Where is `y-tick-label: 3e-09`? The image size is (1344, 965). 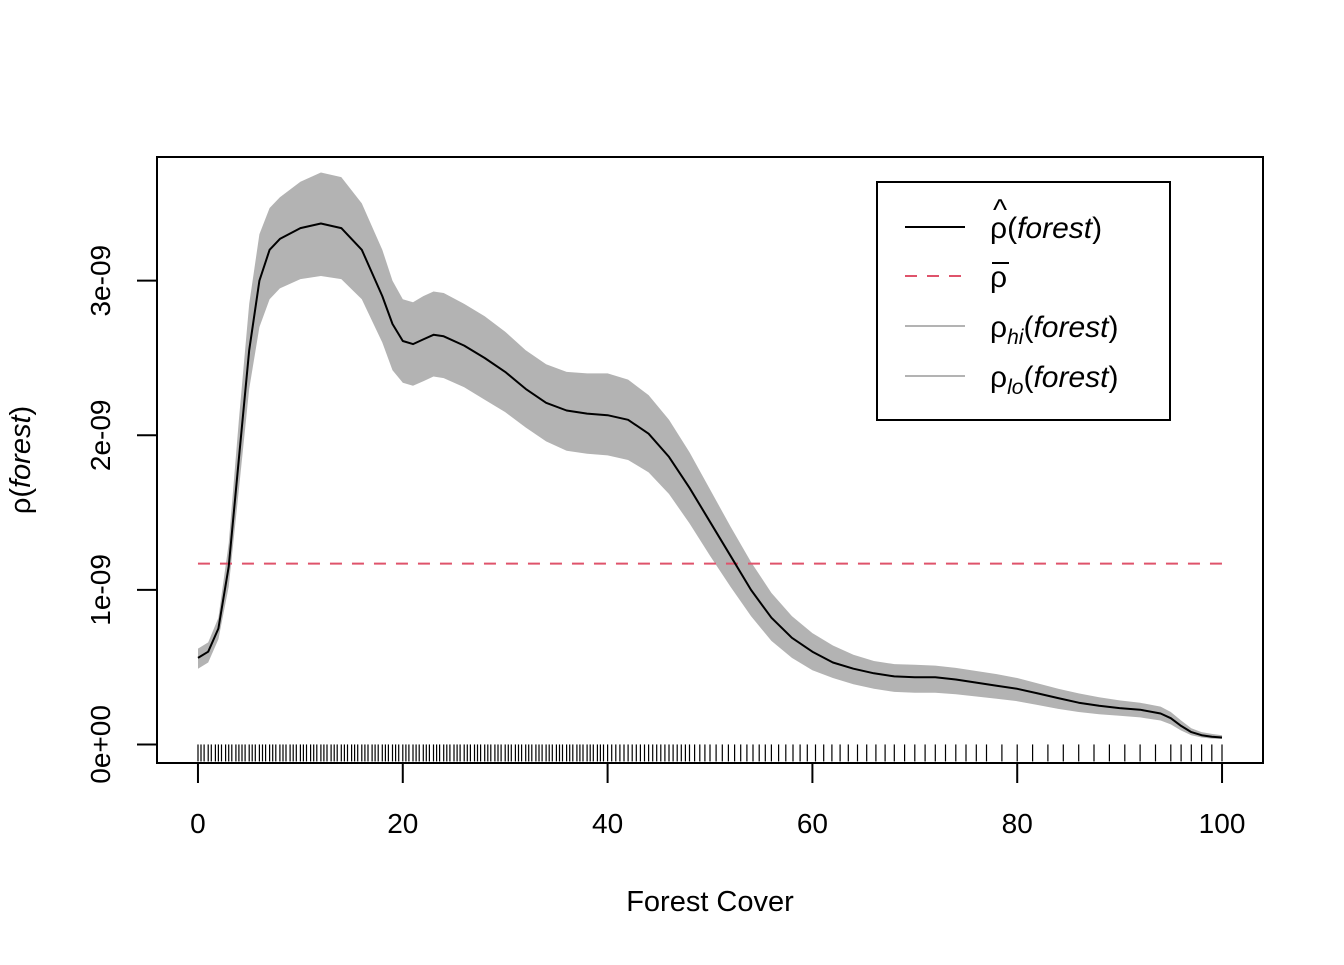
y-tick-label: 3e-09 is located at coordinates (100, 281).